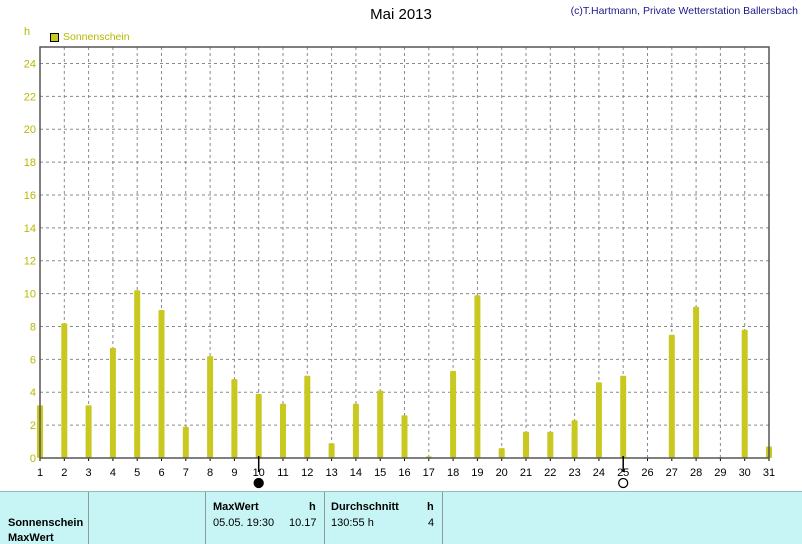 The height and width of the screenshot is (544, 802). I want to click on y-axis-unit: h, so click(27, 32).